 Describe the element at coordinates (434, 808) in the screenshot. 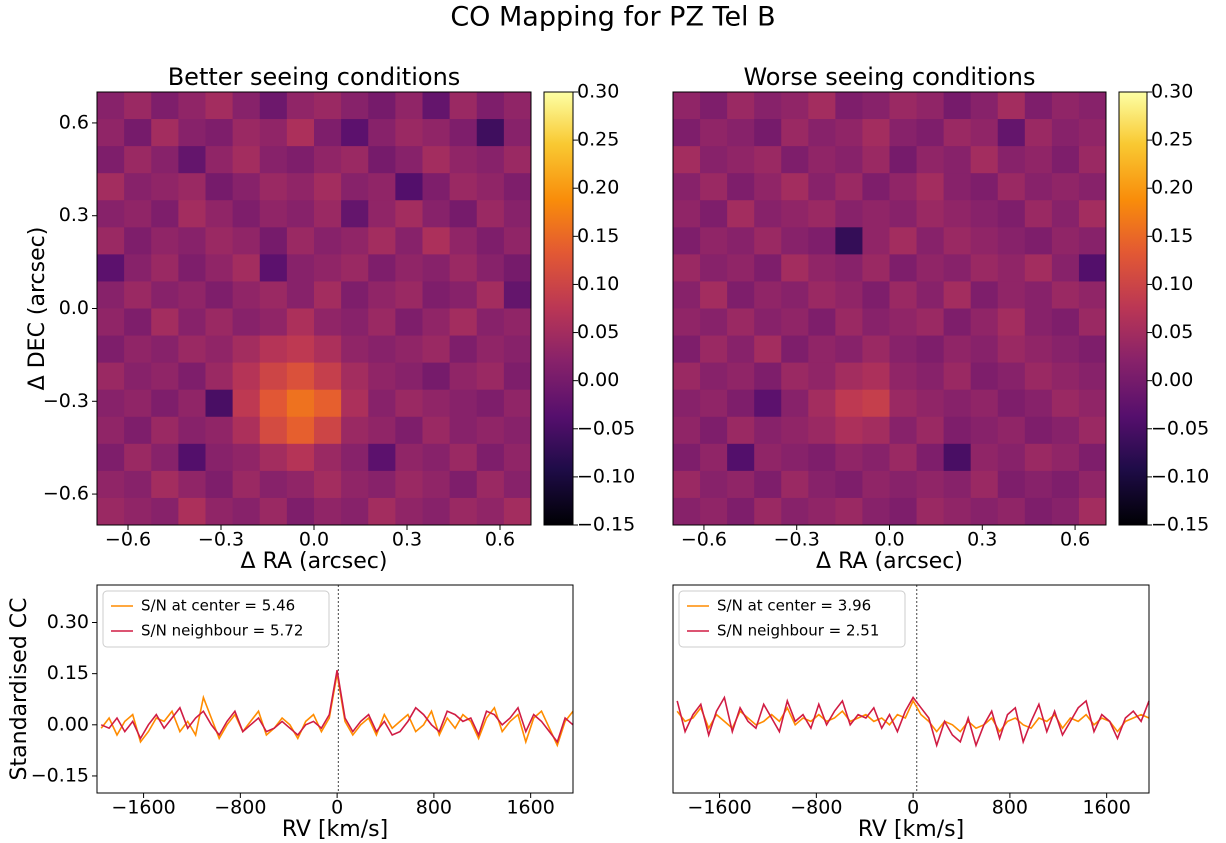

I see `x-tick-label: 800` at that location.